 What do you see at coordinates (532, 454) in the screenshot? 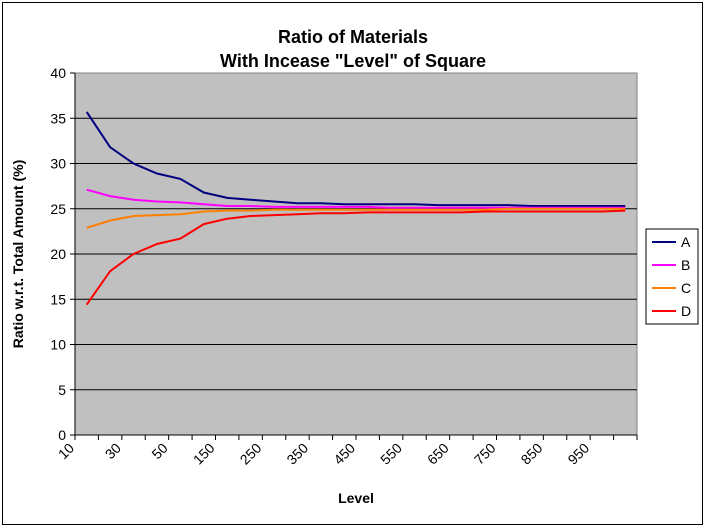
I see `x-tick-label: 850` at bounding box center [532, 454].